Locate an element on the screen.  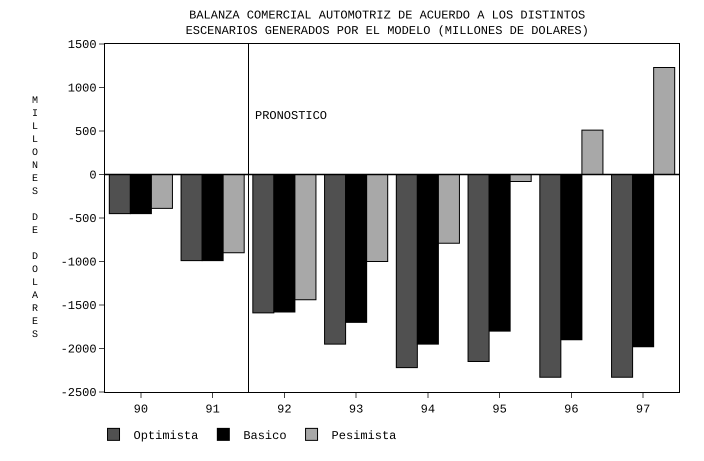
x-tick-label: 96 is located at coordinates (571, 409).